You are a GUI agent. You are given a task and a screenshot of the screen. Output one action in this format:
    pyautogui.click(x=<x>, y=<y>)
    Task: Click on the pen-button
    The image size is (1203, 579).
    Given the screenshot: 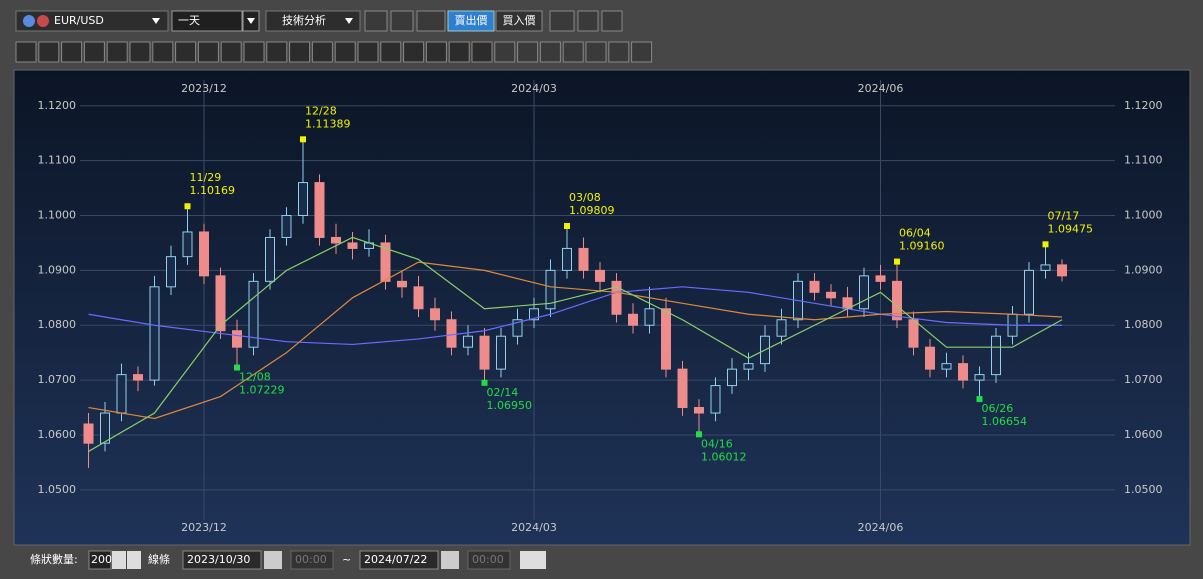 What is the action you would take?
    pyautogui.click(x=376, y=21)
    